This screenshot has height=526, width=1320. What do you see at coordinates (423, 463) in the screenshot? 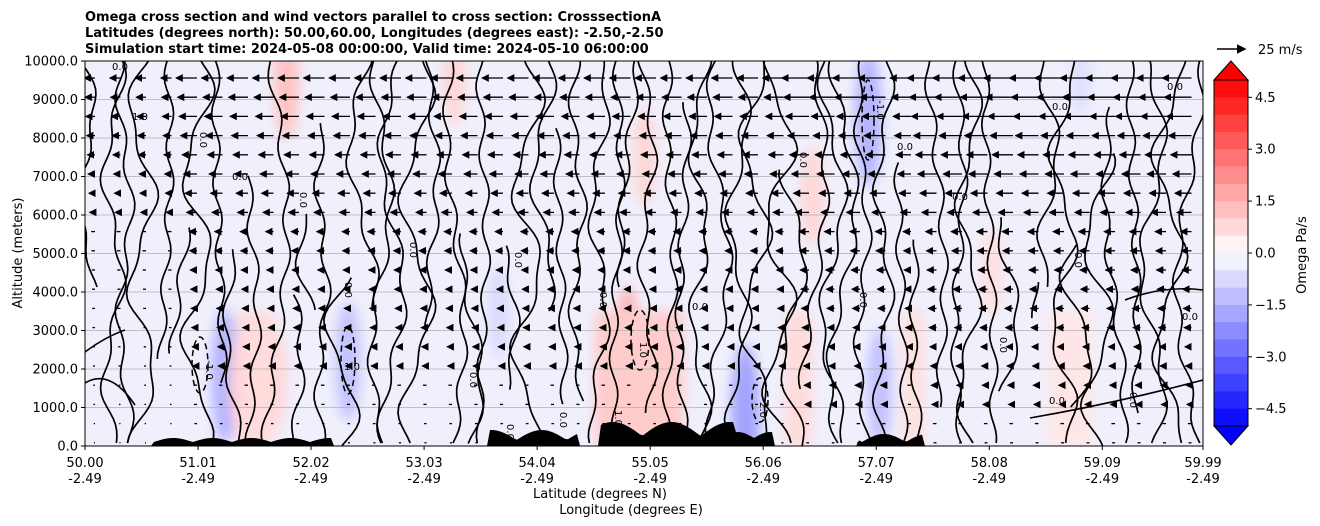
I see `x-tick-label-lat: 53.03` at bounding box center [423, 463].